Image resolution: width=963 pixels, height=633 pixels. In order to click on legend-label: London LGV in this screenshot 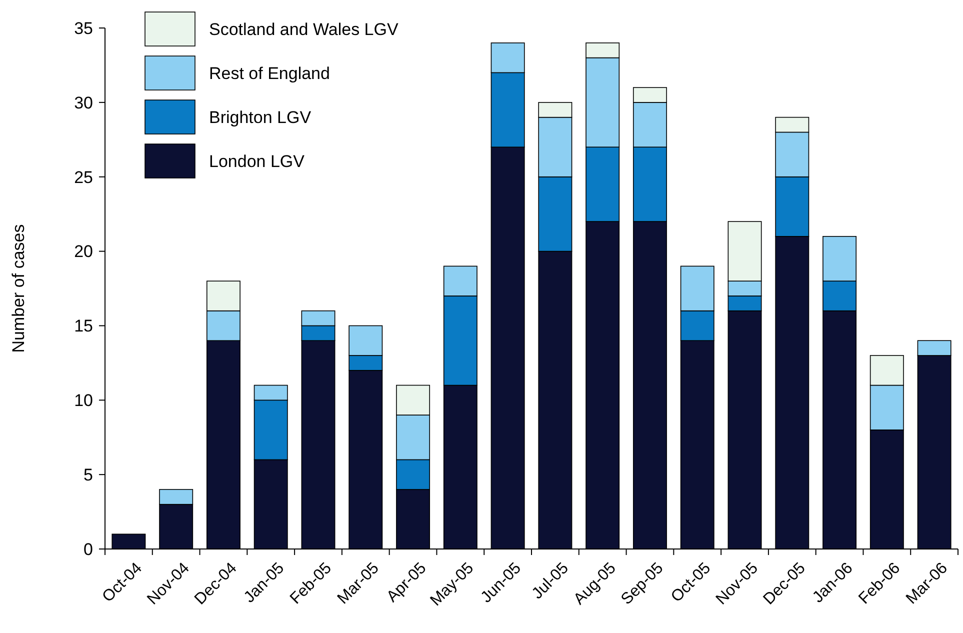, I will do `click(257, 161)`.